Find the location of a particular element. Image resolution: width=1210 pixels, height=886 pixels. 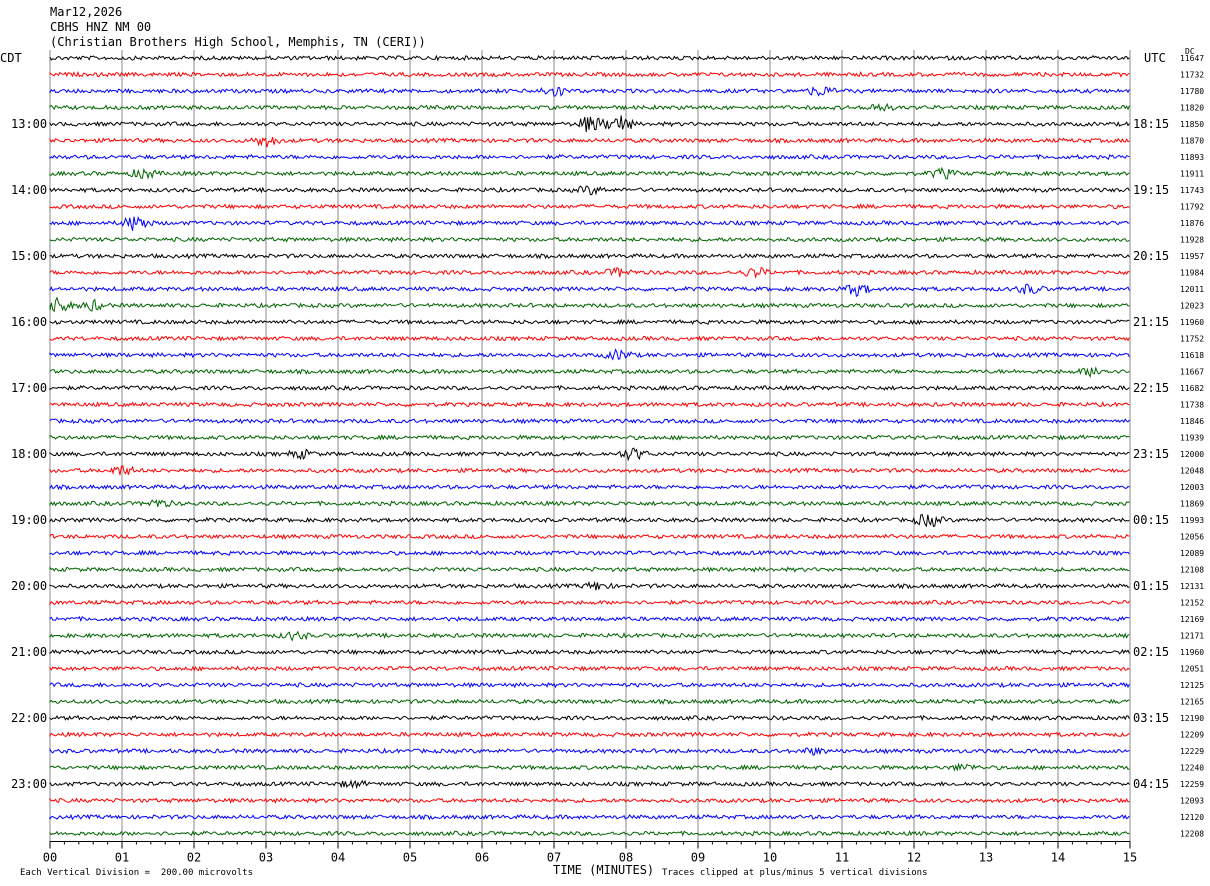

x-tick-label: 06 is located at coordinates (482, 858).